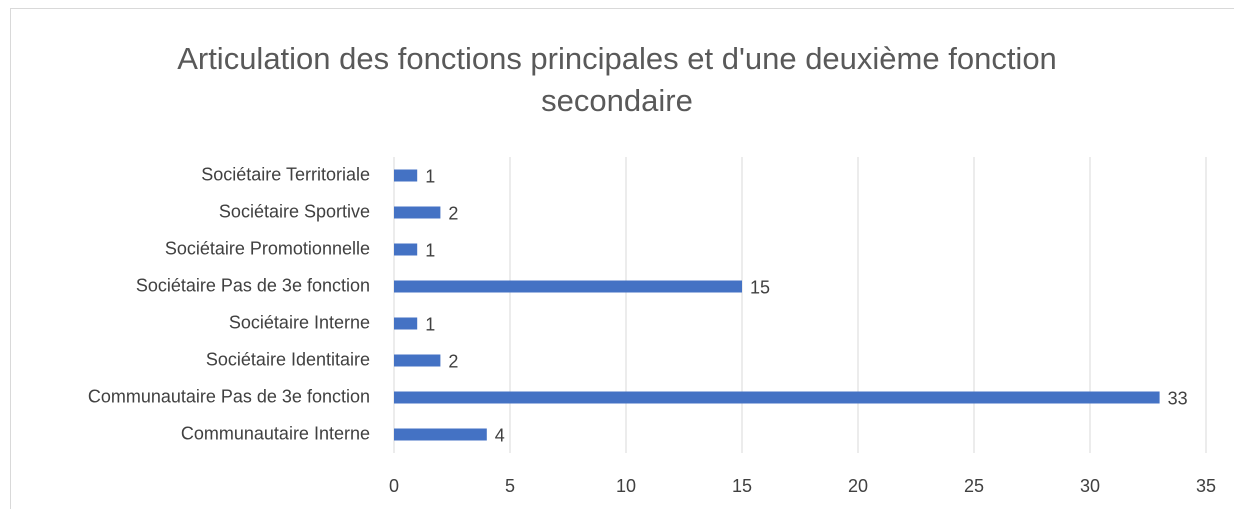 The height and width of the screenshot is (509, 1234). What do you see at coordinates (858, 486) in the screenshot?
I see `x-tick-label: 20` at bounding box center [858, 486].